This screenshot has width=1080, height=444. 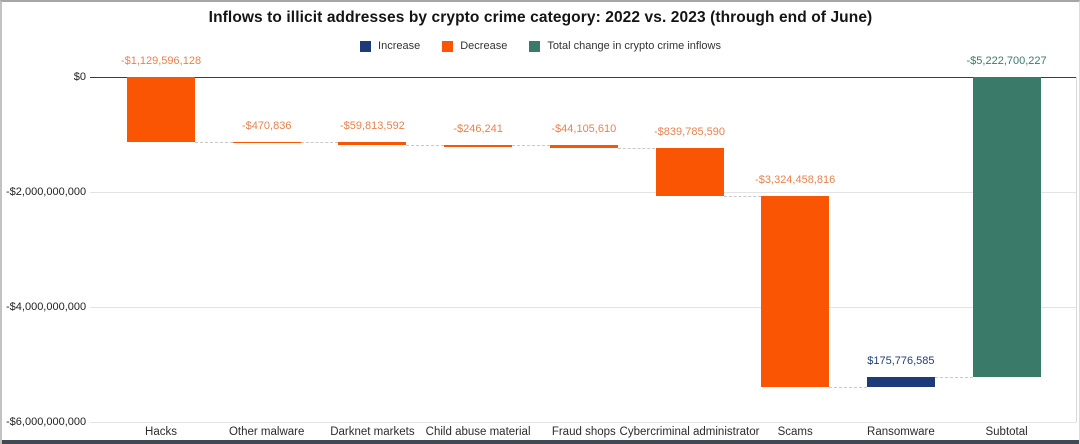 What do you see at coordinates (478, 129) in the screenshot?
I see `value-label-child-abuse-material: -$246,241` at bounding box center [478, 129].